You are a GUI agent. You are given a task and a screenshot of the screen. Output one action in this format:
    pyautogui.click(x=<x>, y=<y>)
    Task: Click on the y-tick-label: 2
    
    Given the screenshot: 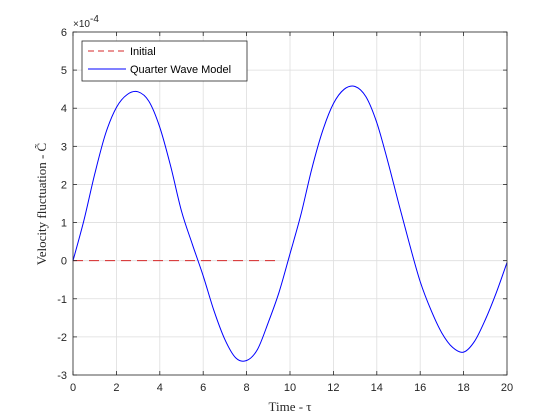 What is the action you would take?
    pyautogui.click(x=64, y=185)
    